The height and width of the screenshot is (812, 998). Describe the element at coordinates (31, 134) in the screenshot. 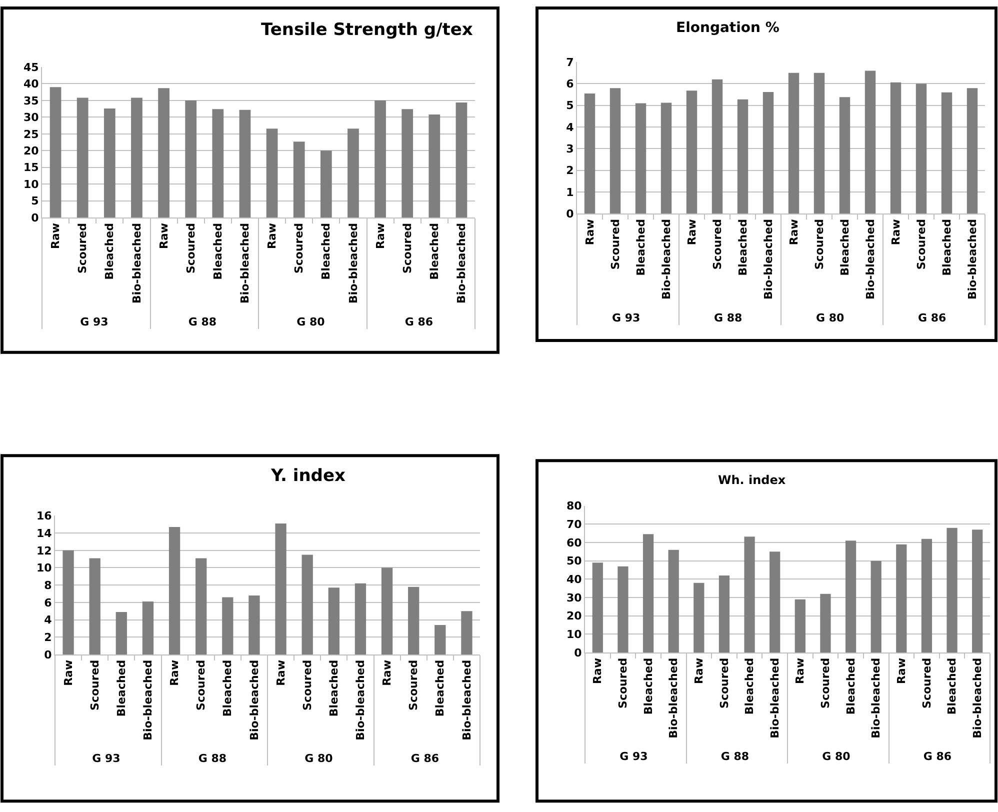

I see `y-tick-label: 25` at that location.